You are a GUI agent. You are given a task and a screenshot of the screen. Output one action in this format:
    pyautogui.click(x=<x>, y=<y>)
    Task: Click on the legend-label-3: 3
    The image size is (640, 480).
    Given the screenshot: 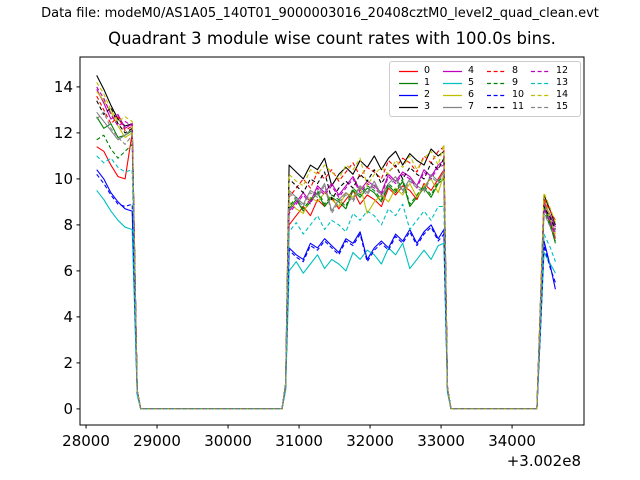 What is the action you would take?
    pyautogui.click(x=427, y=107)
    